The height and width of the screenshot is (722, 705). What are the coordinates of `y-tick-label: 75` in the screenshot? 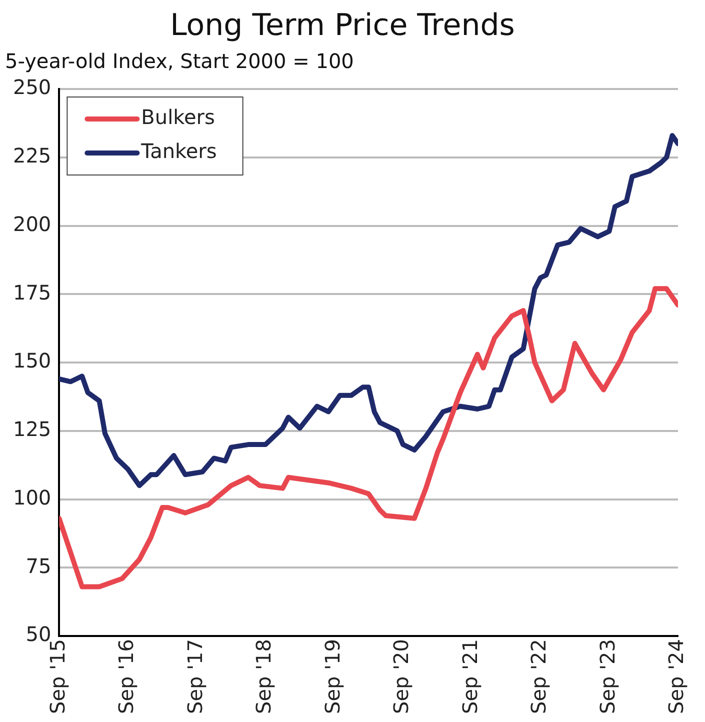 It's located at (39, 566).